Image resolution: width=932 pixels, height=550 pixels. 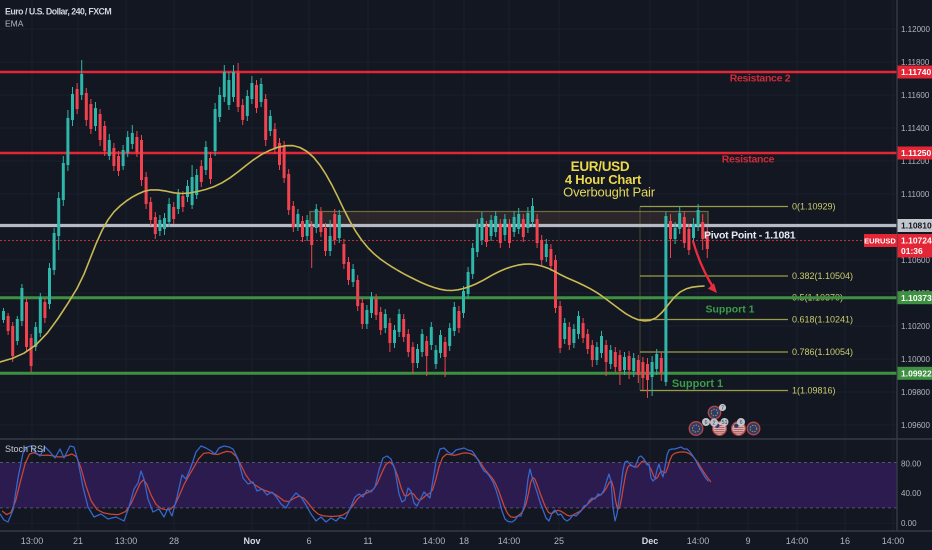 I want to click on svg-text: 0.00, so click(x=909, y=523).